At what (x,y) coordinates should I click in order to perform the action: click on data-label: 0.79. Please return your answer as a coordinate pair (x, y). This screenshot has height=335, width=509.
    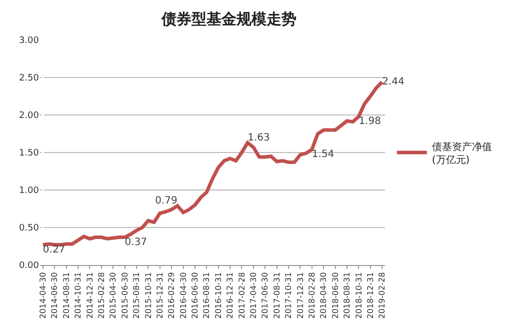
    Looking at the image, I should click on (166, 200).